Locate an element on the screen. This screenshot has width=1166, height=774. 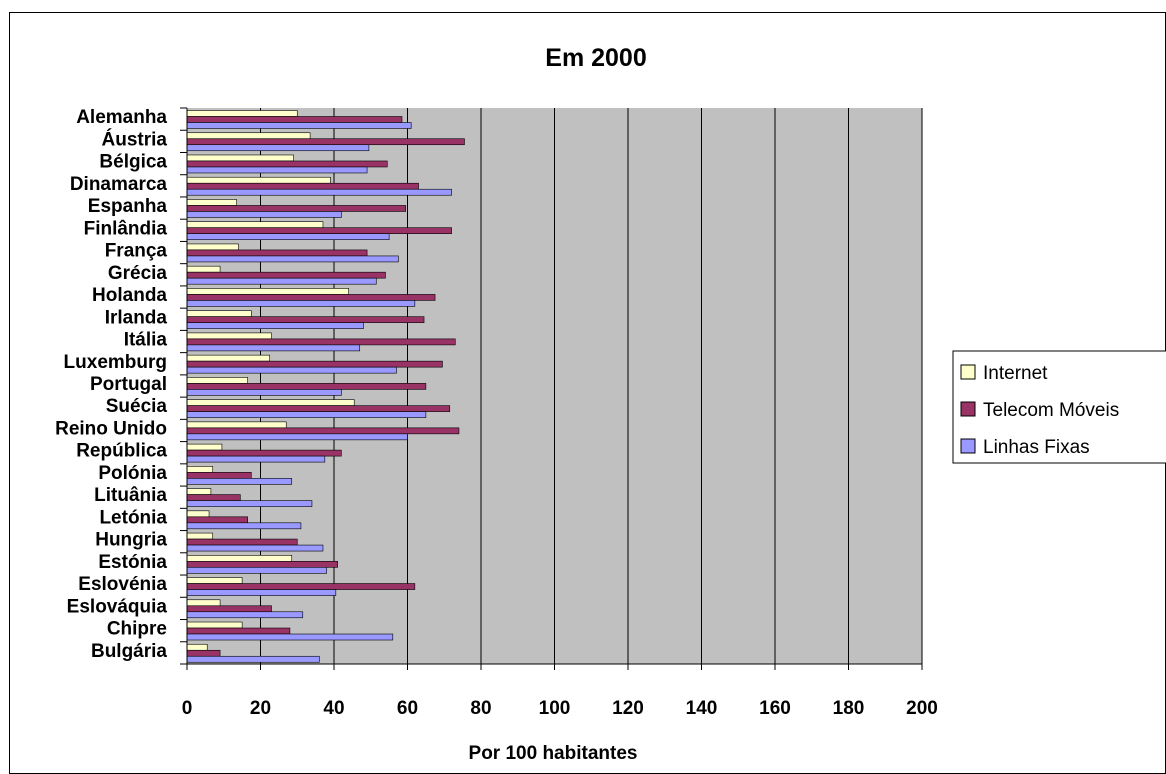
category-label: Lituânia is located at coordinates (130, 495).